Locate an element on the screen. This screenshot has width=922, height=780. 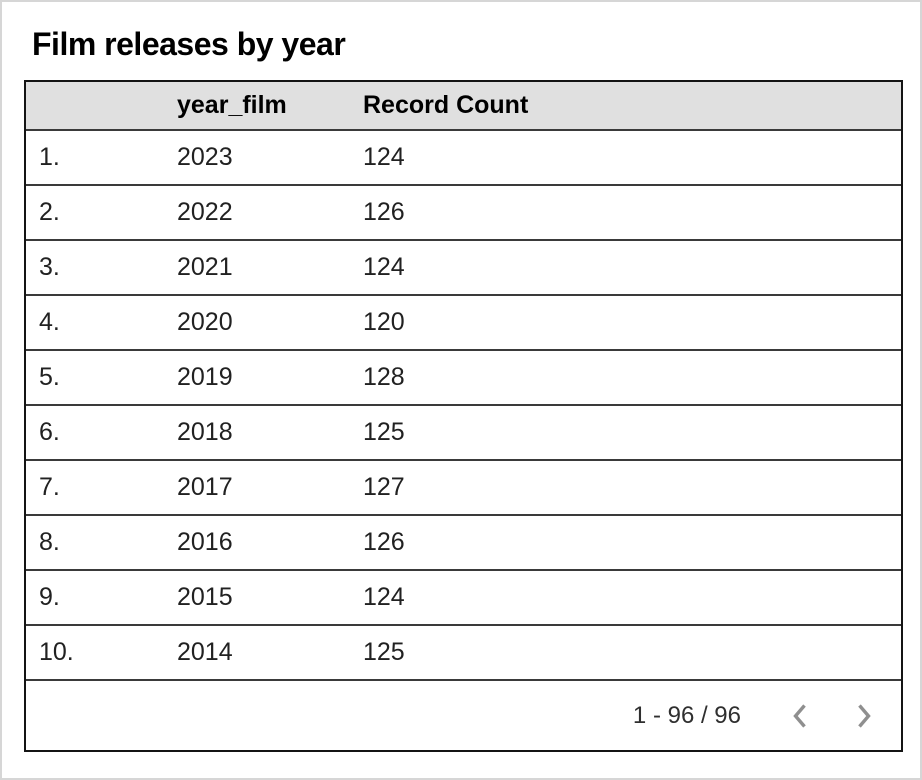
record-count-cell: 128 is located at coordinates (384, 377).